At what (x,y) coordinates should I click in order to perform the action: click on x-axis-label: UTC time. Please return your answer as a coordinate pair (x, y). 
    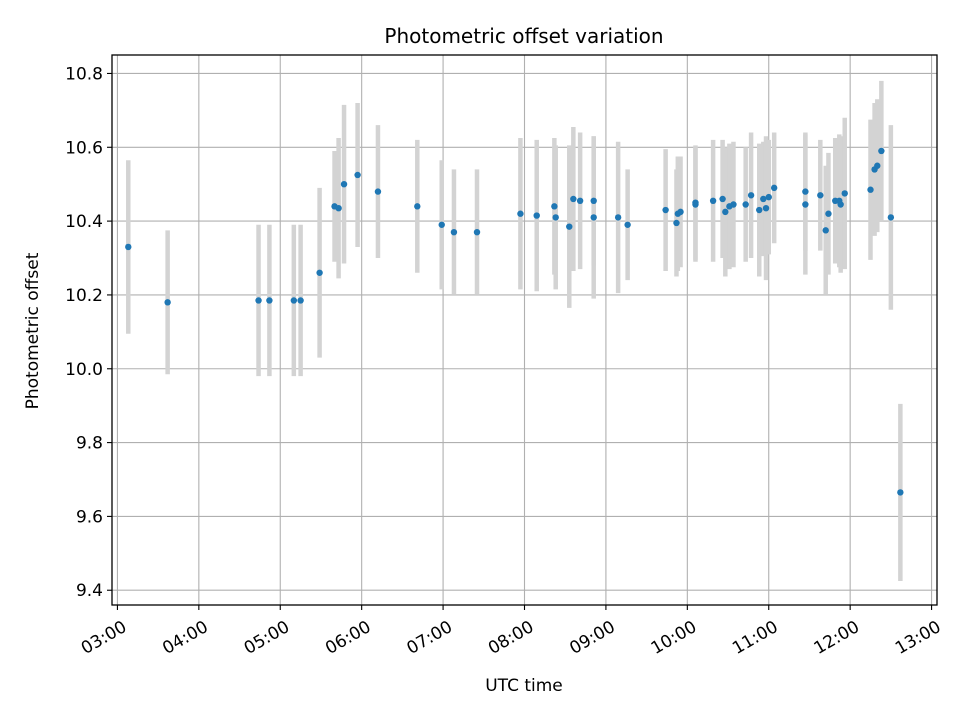
    Looking at the image, I should click on (524, 686).